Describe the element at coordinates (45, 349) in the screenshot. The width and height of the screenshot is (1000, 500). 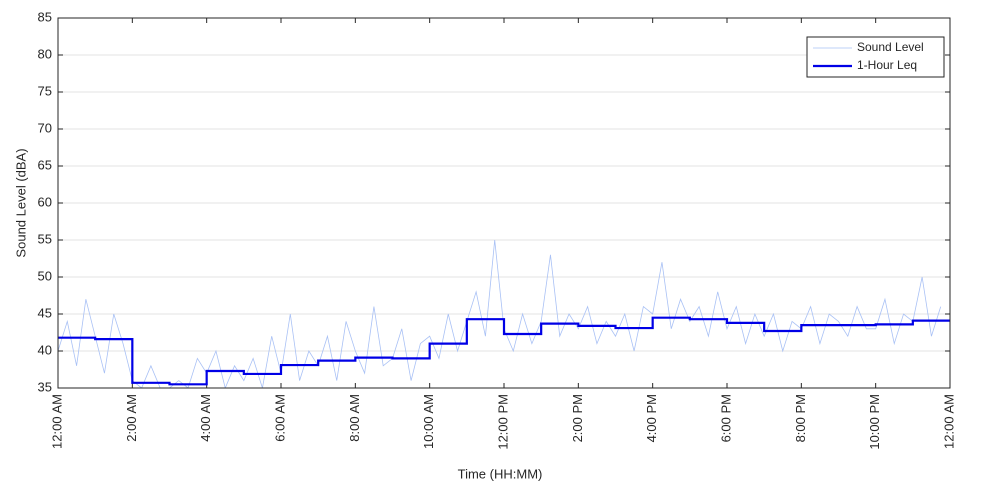
I see `y-tick-label: 40` at that location.